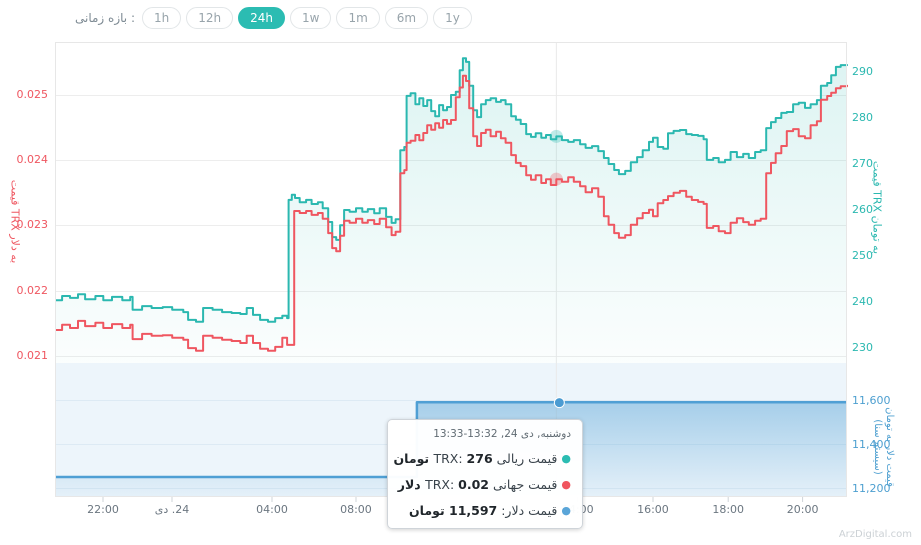  Describe the element at coordinates (862, 163) in the screenshot. I see `y-axis-label-toman: 270` at that location.